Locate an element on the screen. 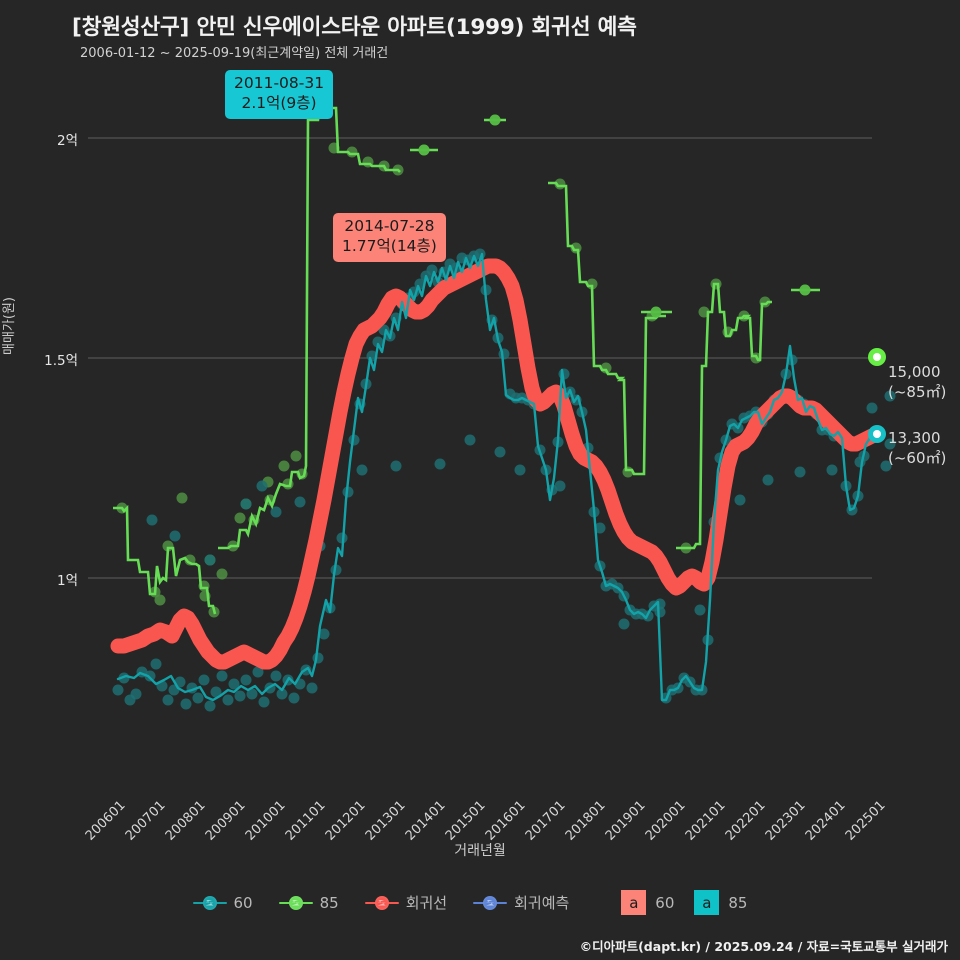 The image size is (960, 960). endpoint-marker-85-core is located at coordinates (877, 357).